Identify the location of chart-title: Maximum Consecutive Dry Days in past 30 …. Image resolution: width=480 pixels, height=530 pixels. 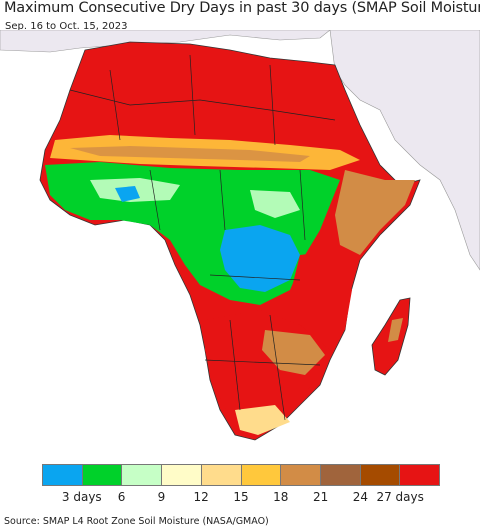
(242, 8).